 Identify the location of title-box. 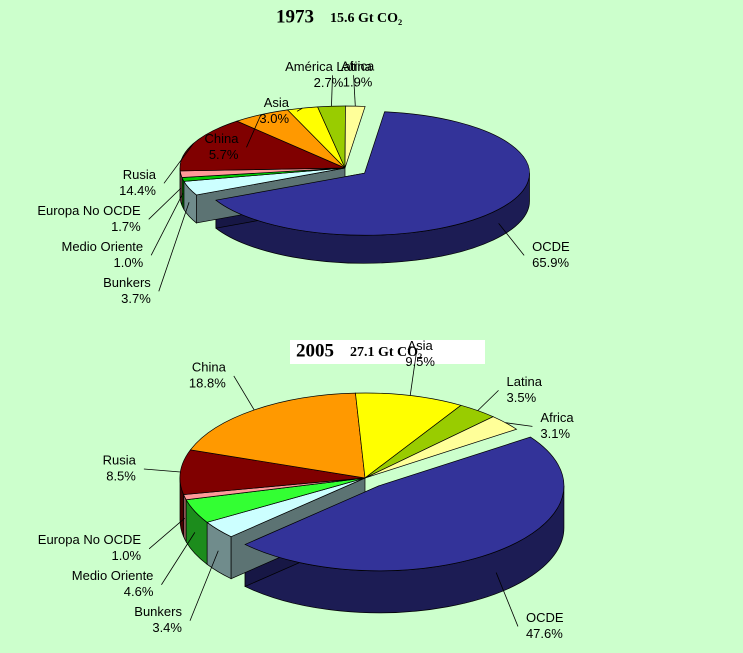
(387, 352).